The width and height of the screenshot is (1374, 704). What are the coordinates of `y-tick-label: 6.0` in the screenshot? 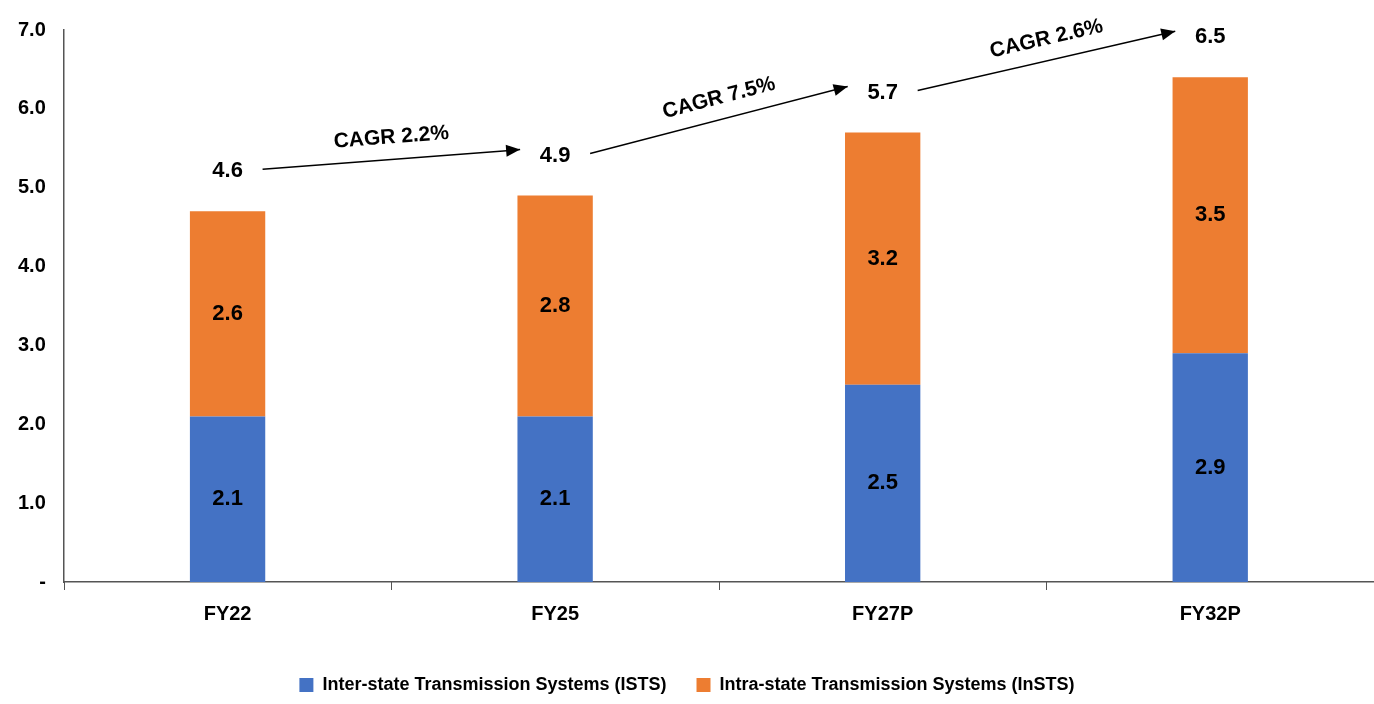 It's located at (31, 107).